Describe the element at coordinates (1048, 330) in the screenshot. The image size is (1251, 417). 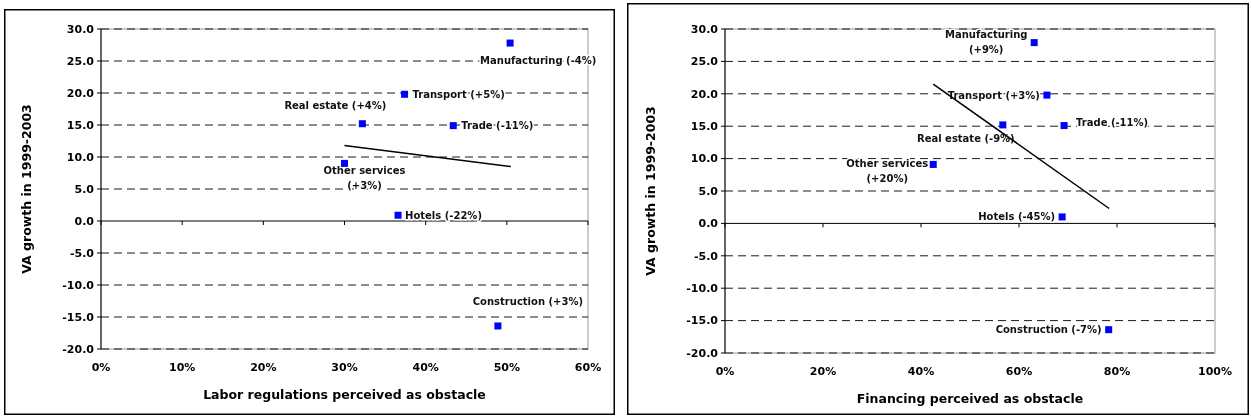
I see `annotation: Construction (-7%)` at that location.